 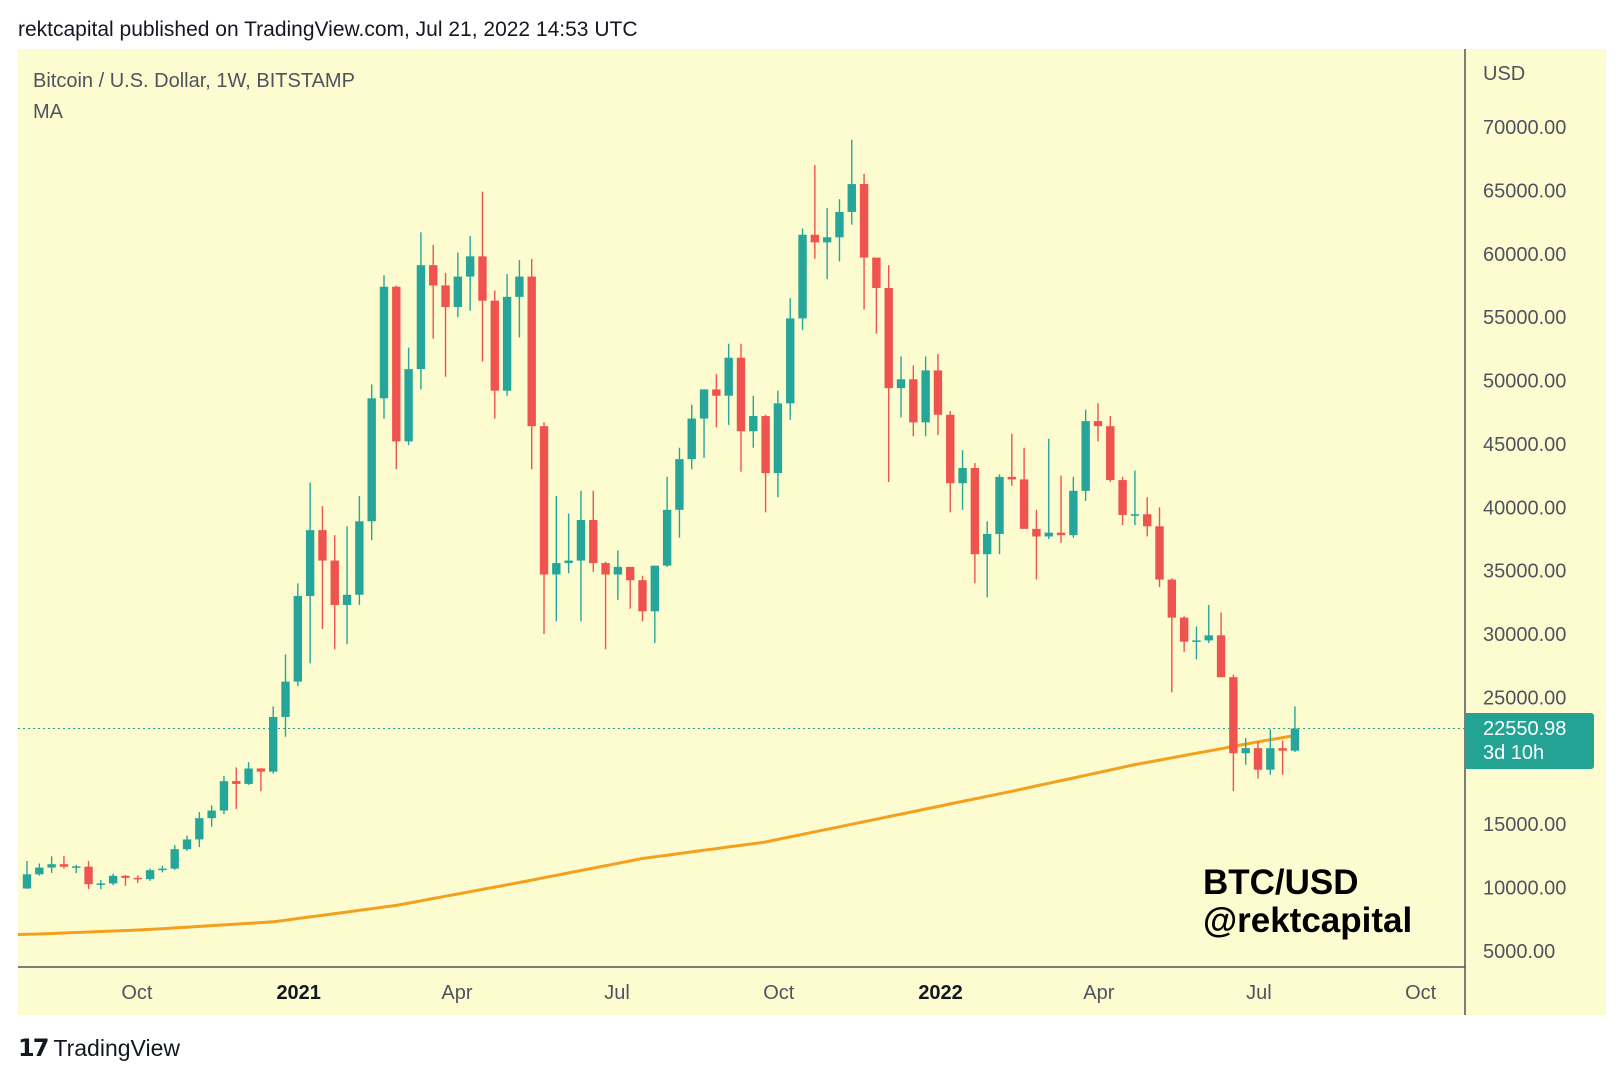 I want to click on x-tick-label: Apr, so click(x=456, y=993).